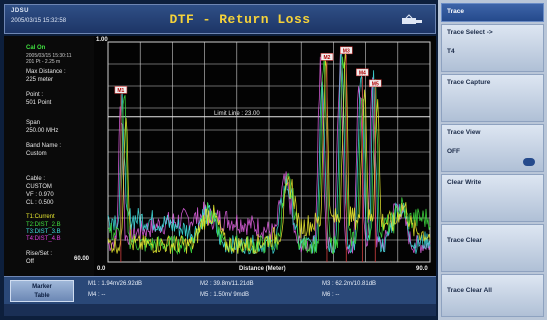  I want to click on status-strip, so click(220, 310).